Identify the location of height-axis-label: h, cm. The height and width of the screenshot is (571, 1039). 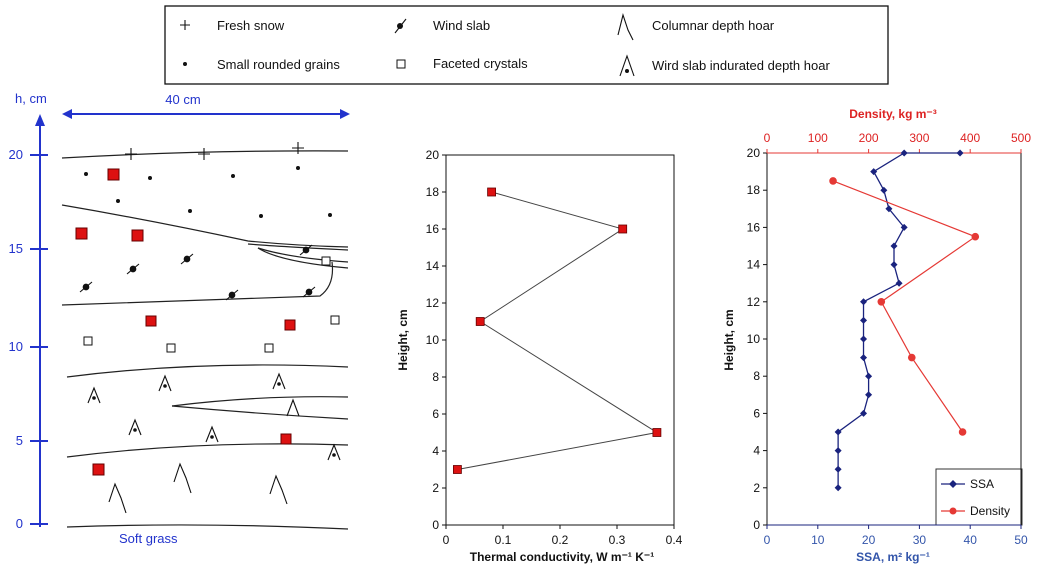
(31, 98).